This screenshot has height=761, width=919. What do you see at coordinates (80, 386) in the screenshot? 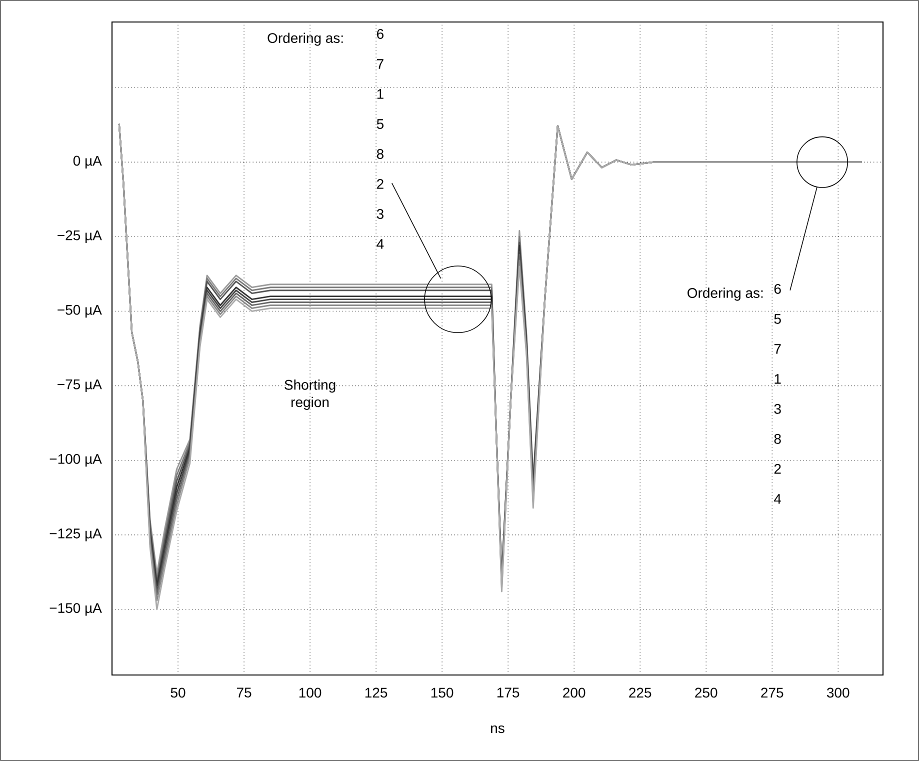
I see `y-tick-label: −75 µA` at bounding box center [80, 386].